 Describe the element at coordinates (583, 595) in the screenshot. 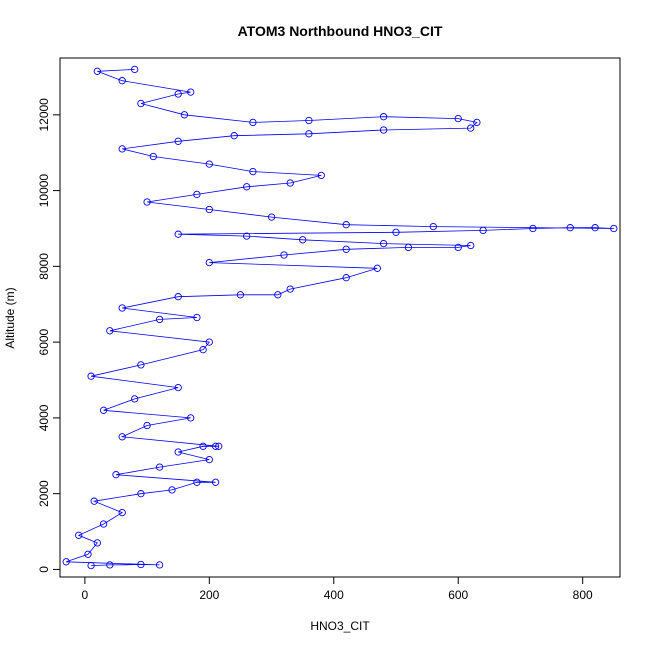

I see `x-tick-label: 800` at that location.